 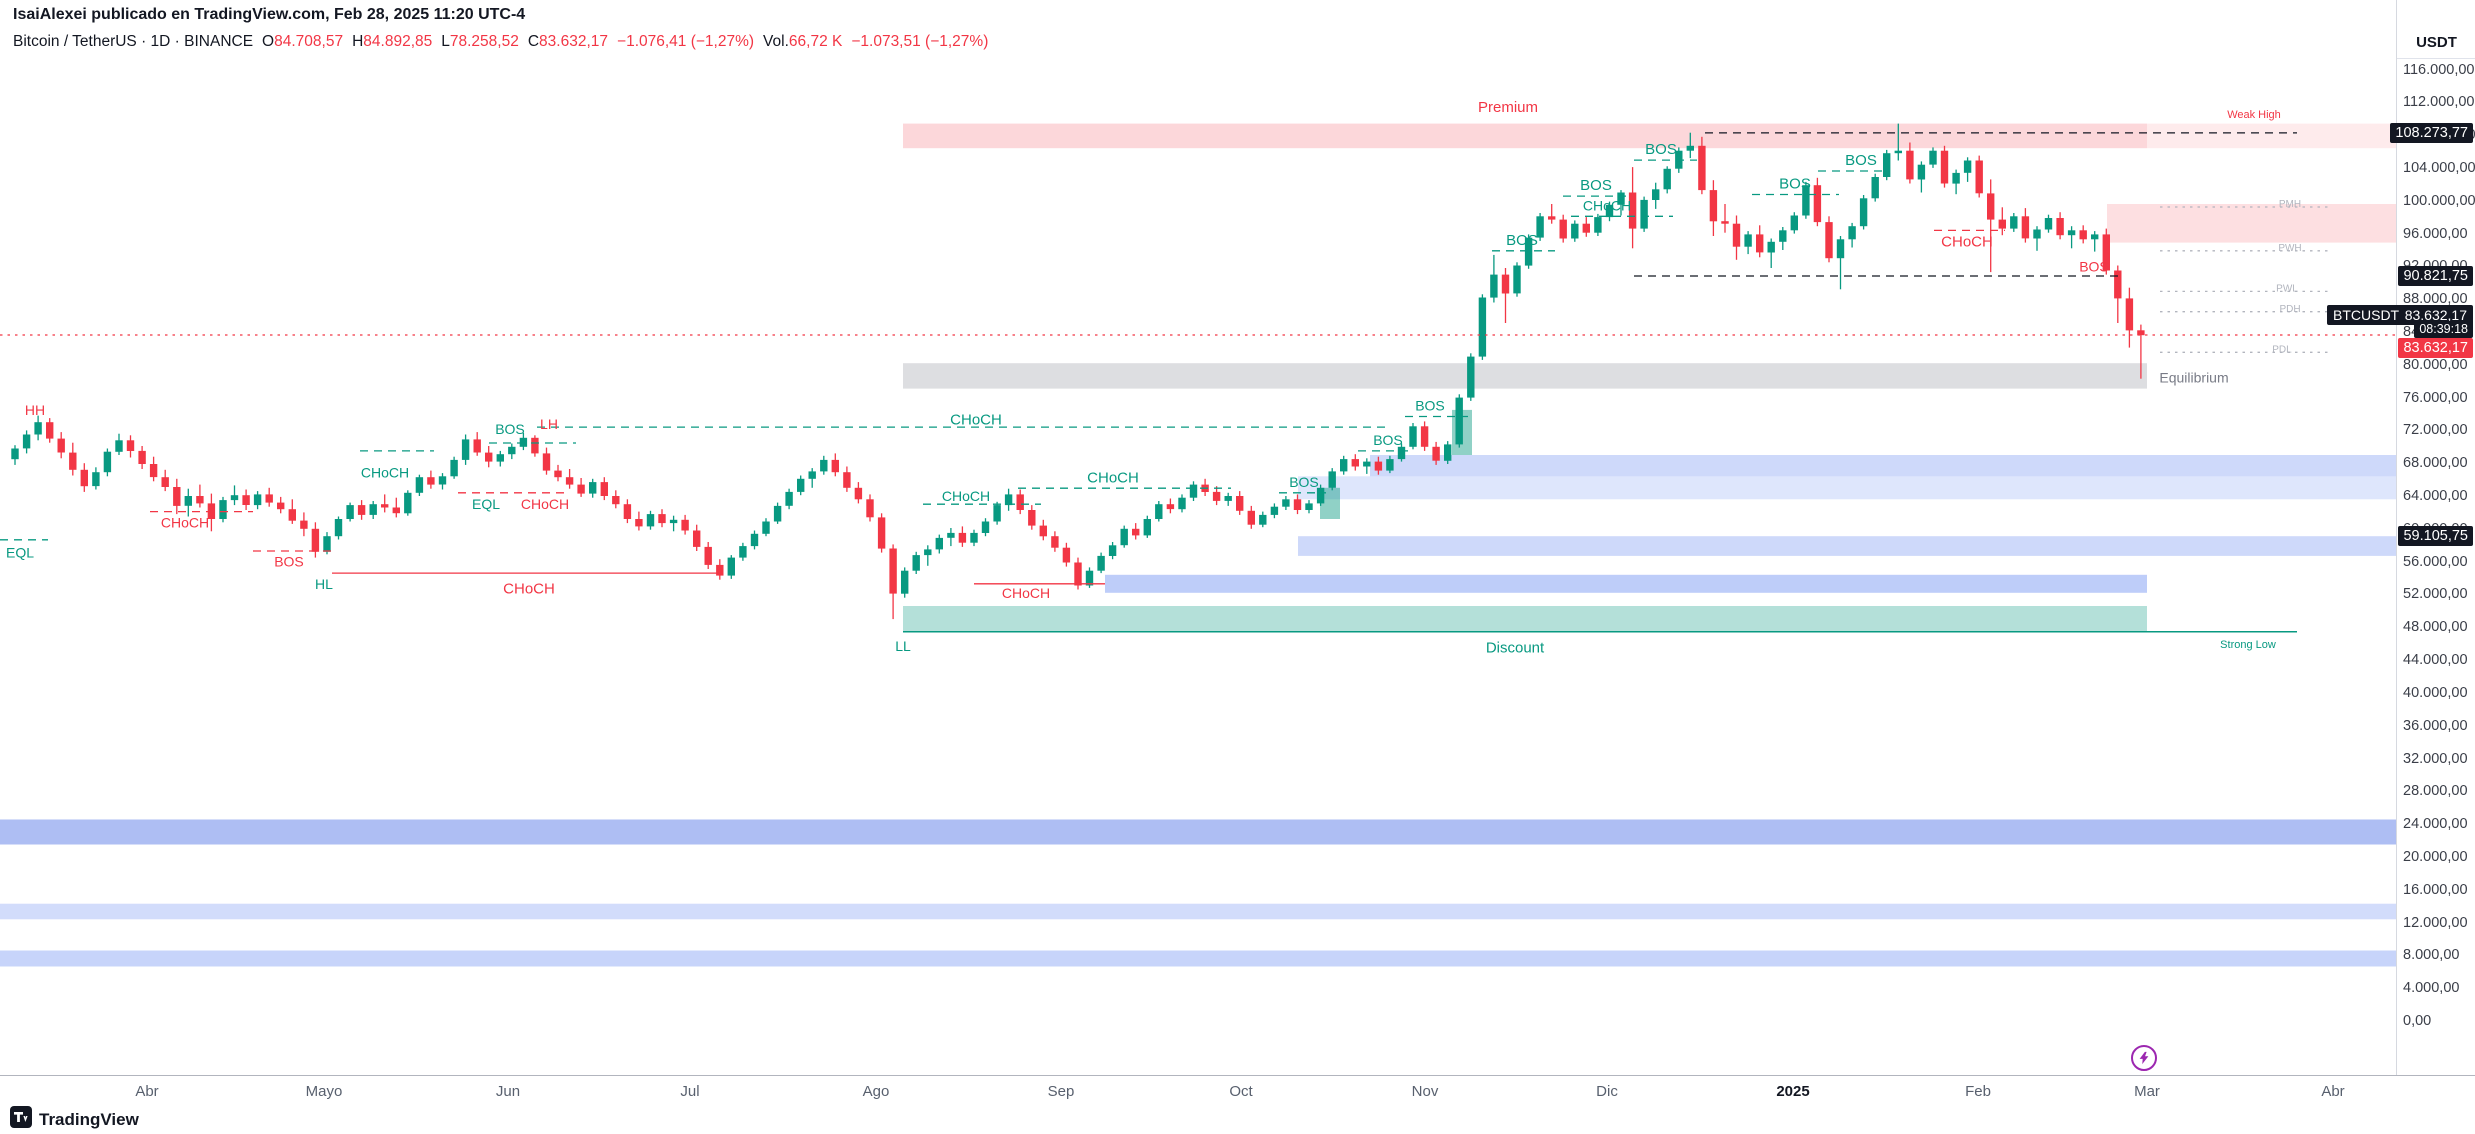 I want to click on zone-demand-58k, so click(x=1847, y=546).